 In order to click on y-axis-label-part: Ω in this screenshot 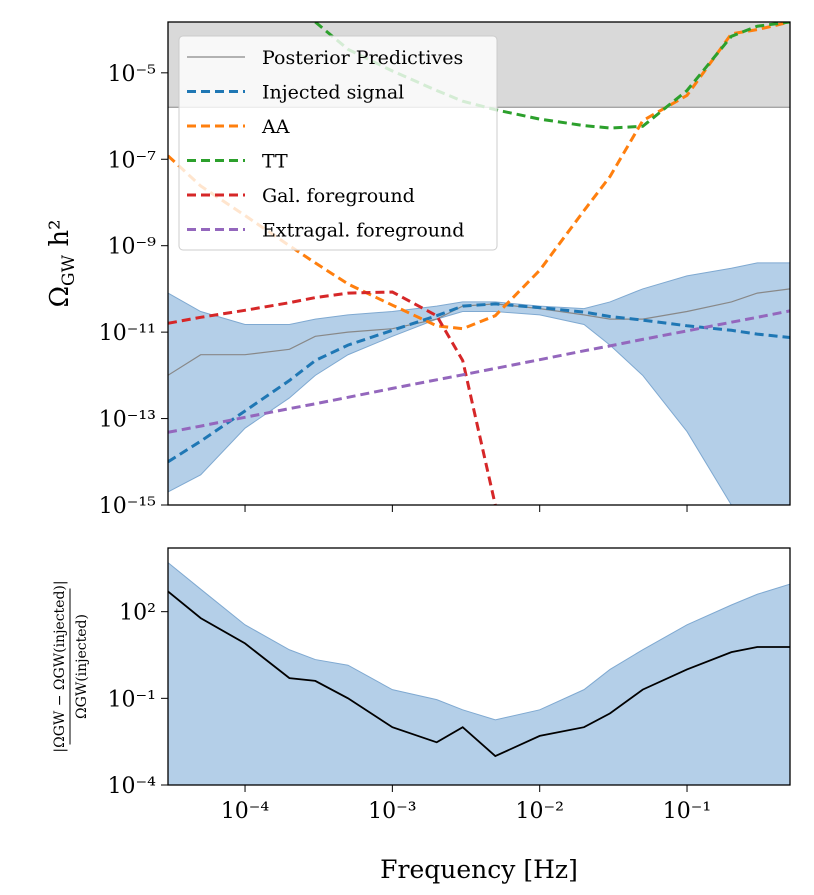, I will do `click(60, 297)`.